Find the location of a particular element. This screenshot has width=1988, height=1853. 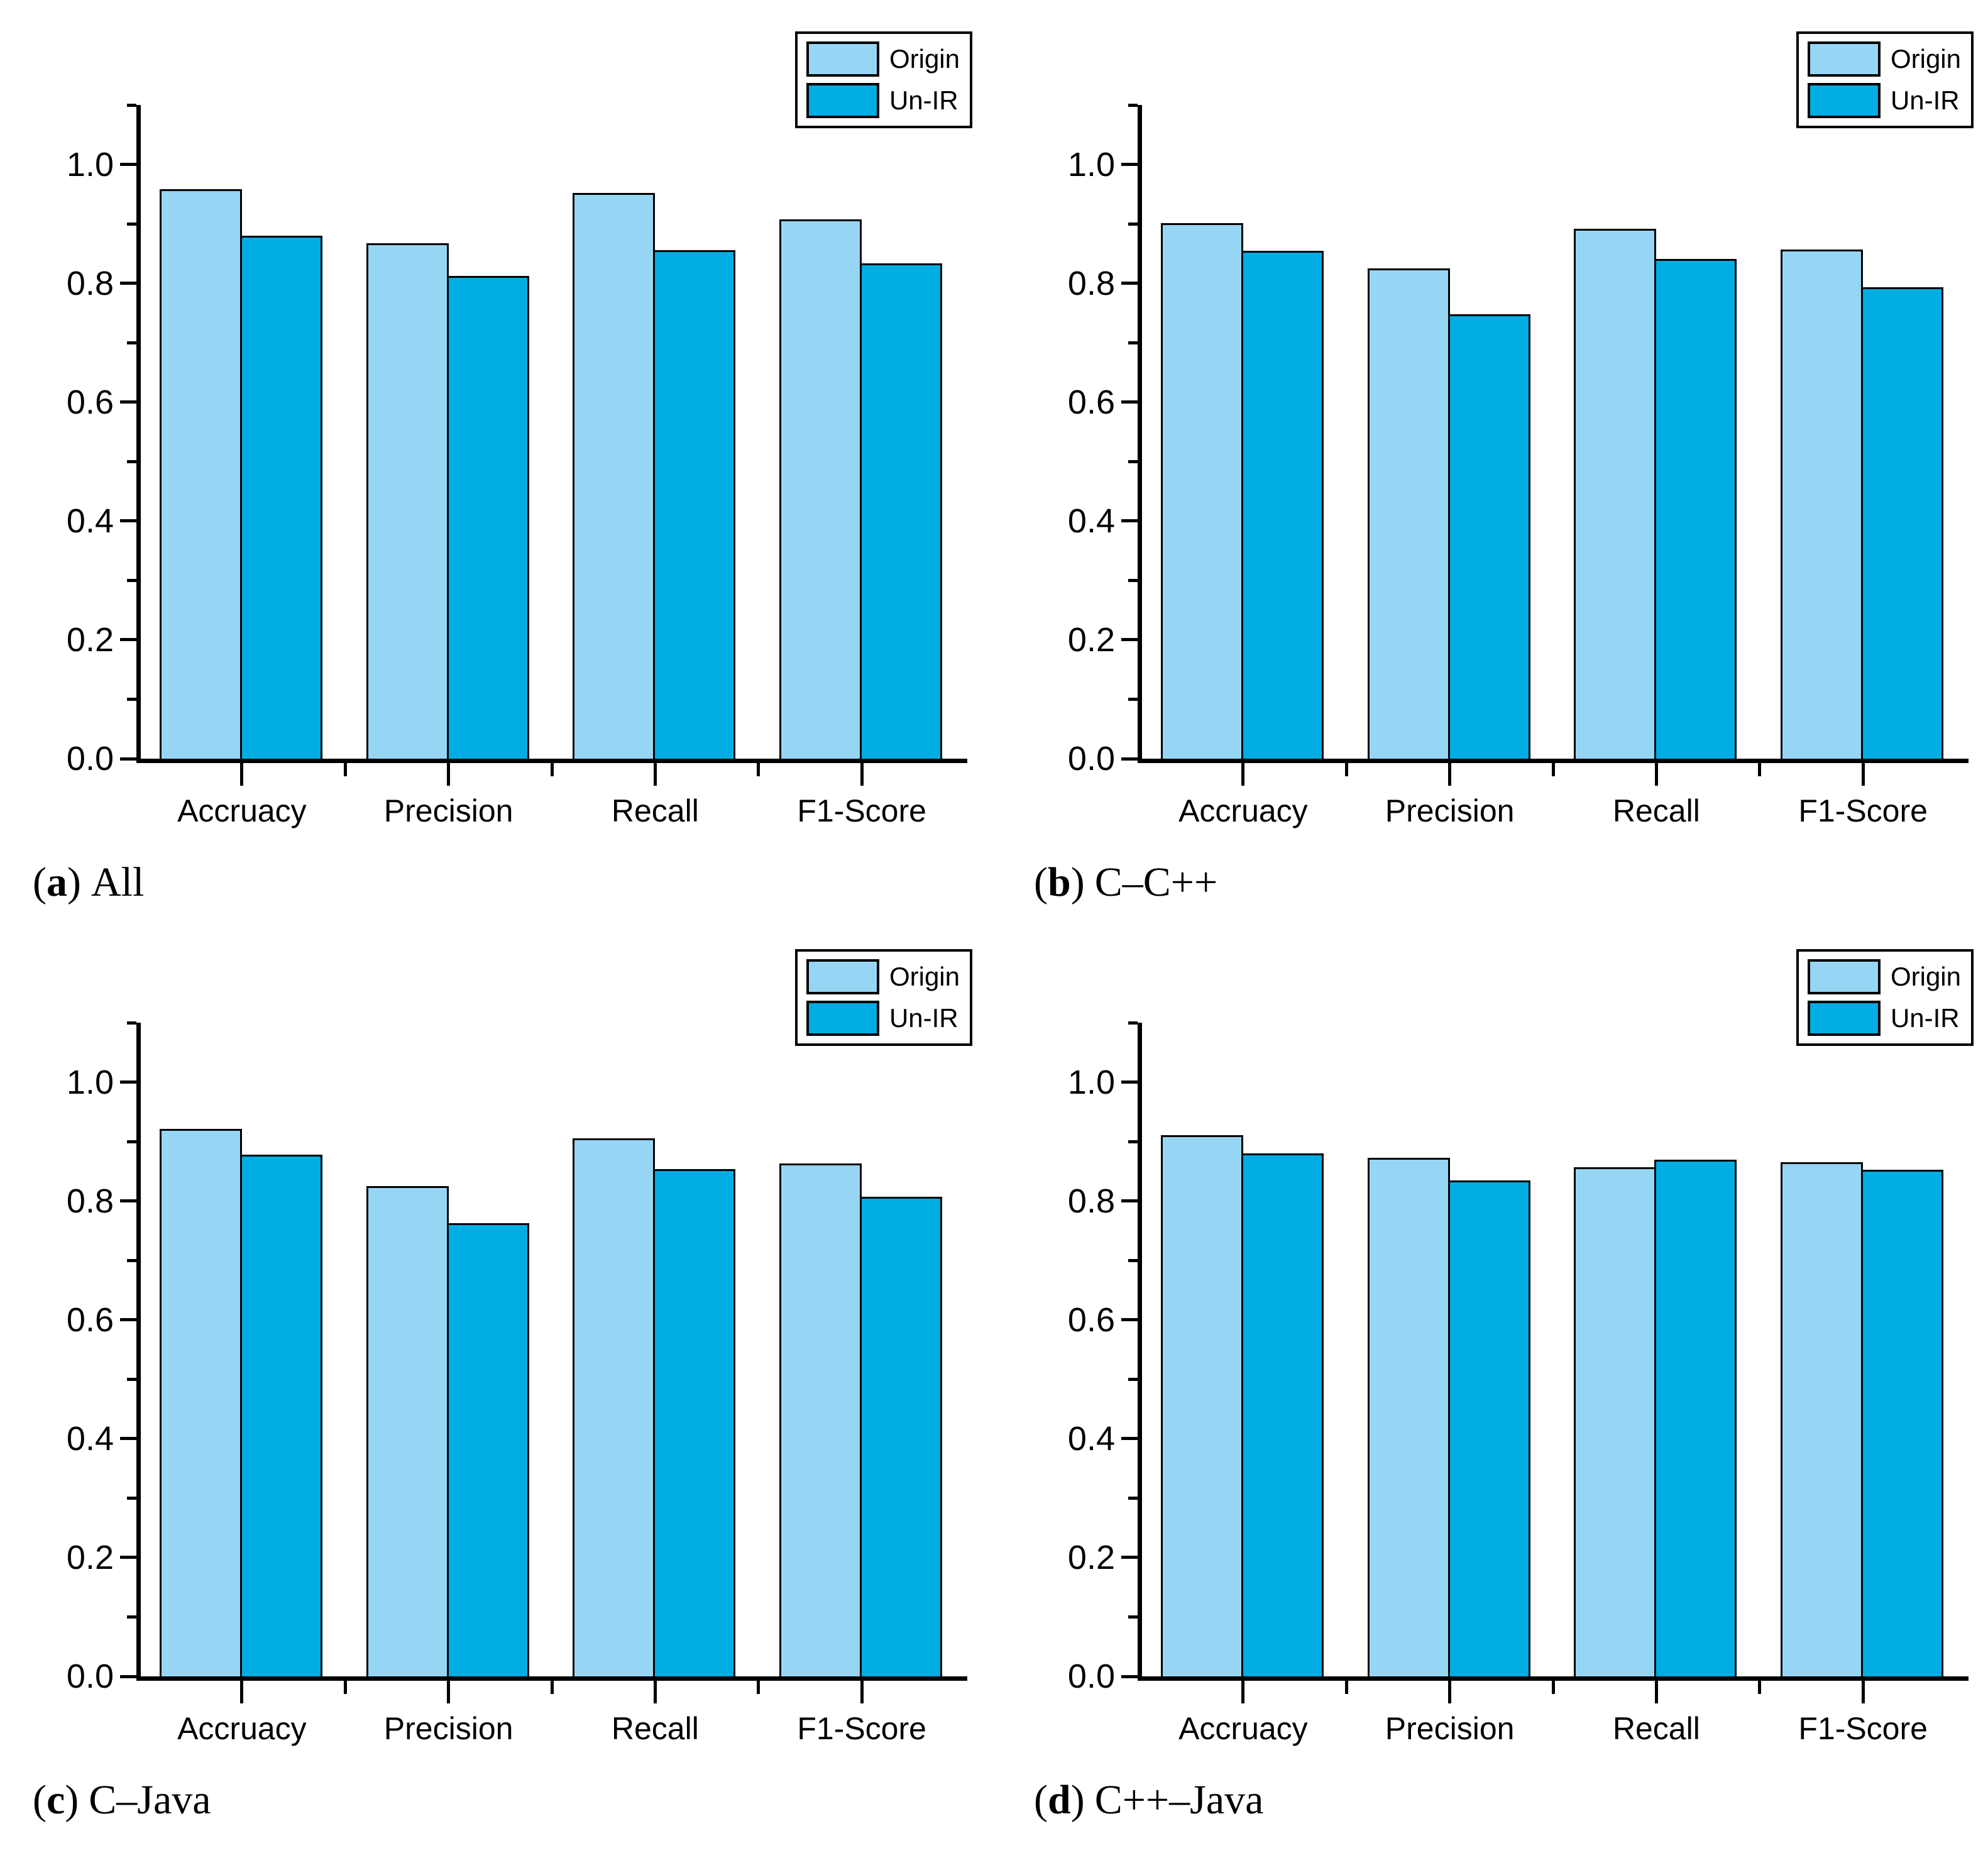

caption-text: All is located at coordinates (118, 882).